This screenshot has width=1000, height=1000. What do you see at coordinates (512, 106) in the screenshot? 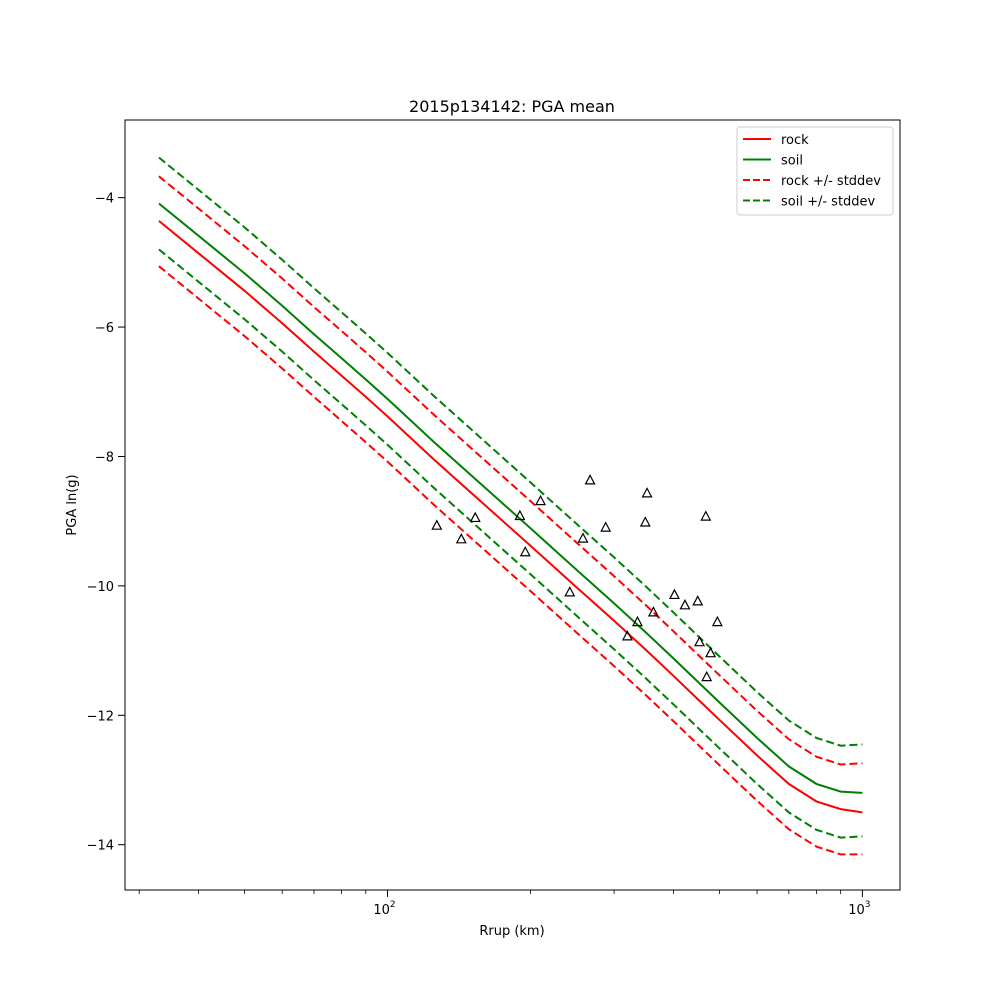
I see `chart-title: 2015p134142: PGA mean` at bounding box center [512, 106].